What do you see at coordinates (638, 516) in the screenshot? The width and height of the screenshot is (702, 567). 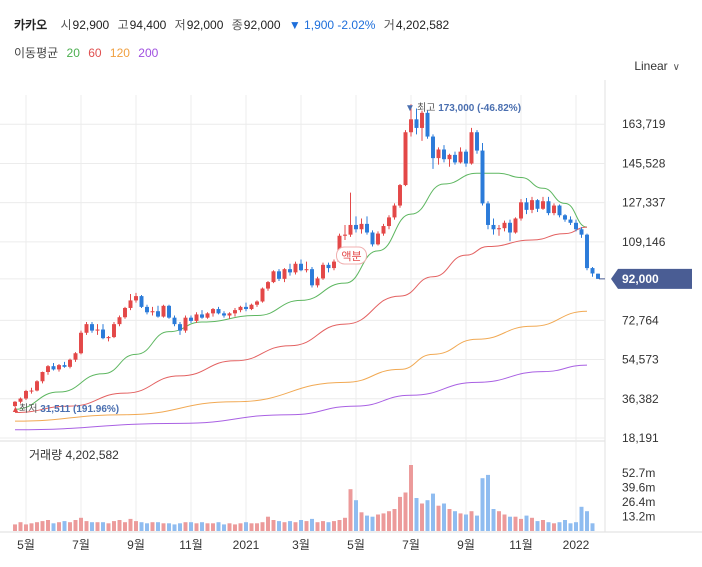 I see `volume-tick-label: 13.2m` at bounding box center [638, 516].